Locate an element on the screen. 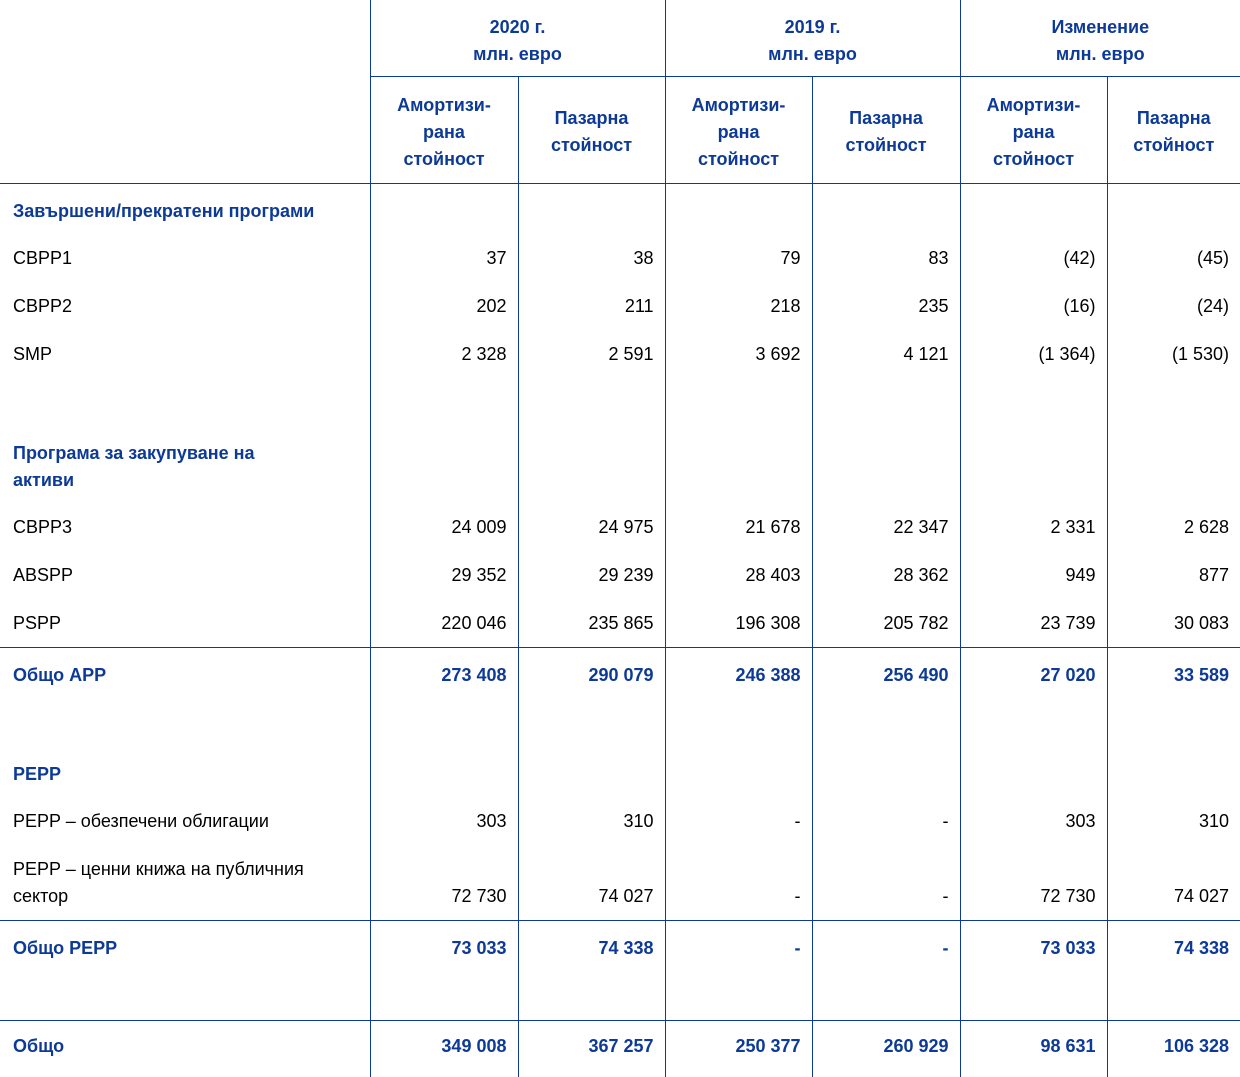 This screenshot has height=1077, width=1240. value-cell: 29 239 is located at coordinates (591, 575).